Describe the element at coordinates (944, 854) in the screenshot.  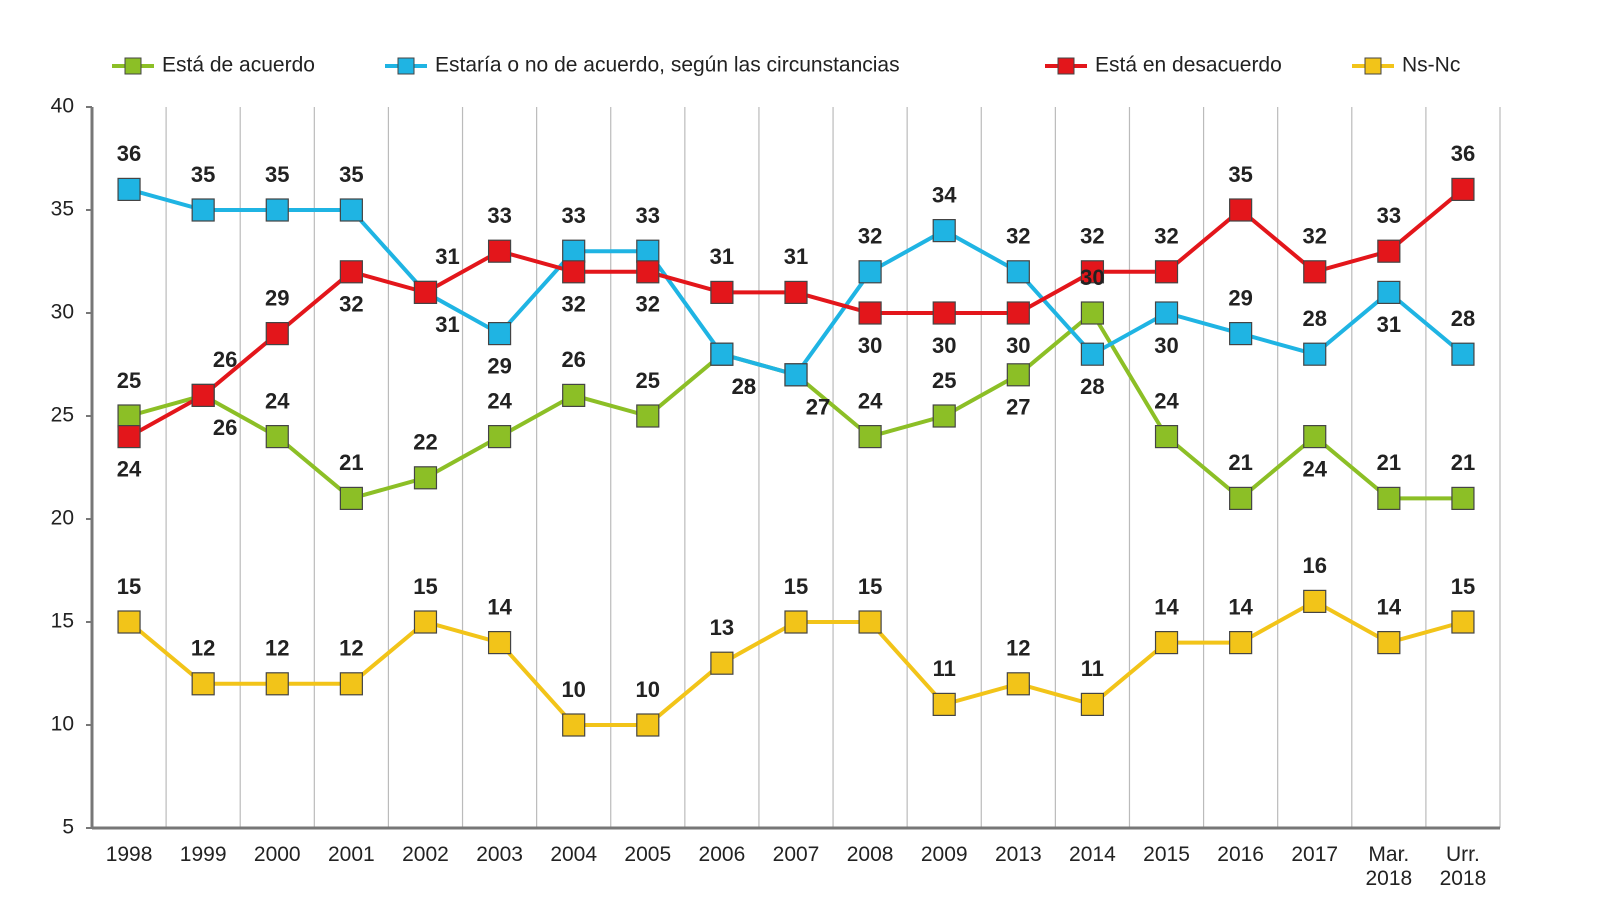
I see `x-tick-label: 2009` at that location.